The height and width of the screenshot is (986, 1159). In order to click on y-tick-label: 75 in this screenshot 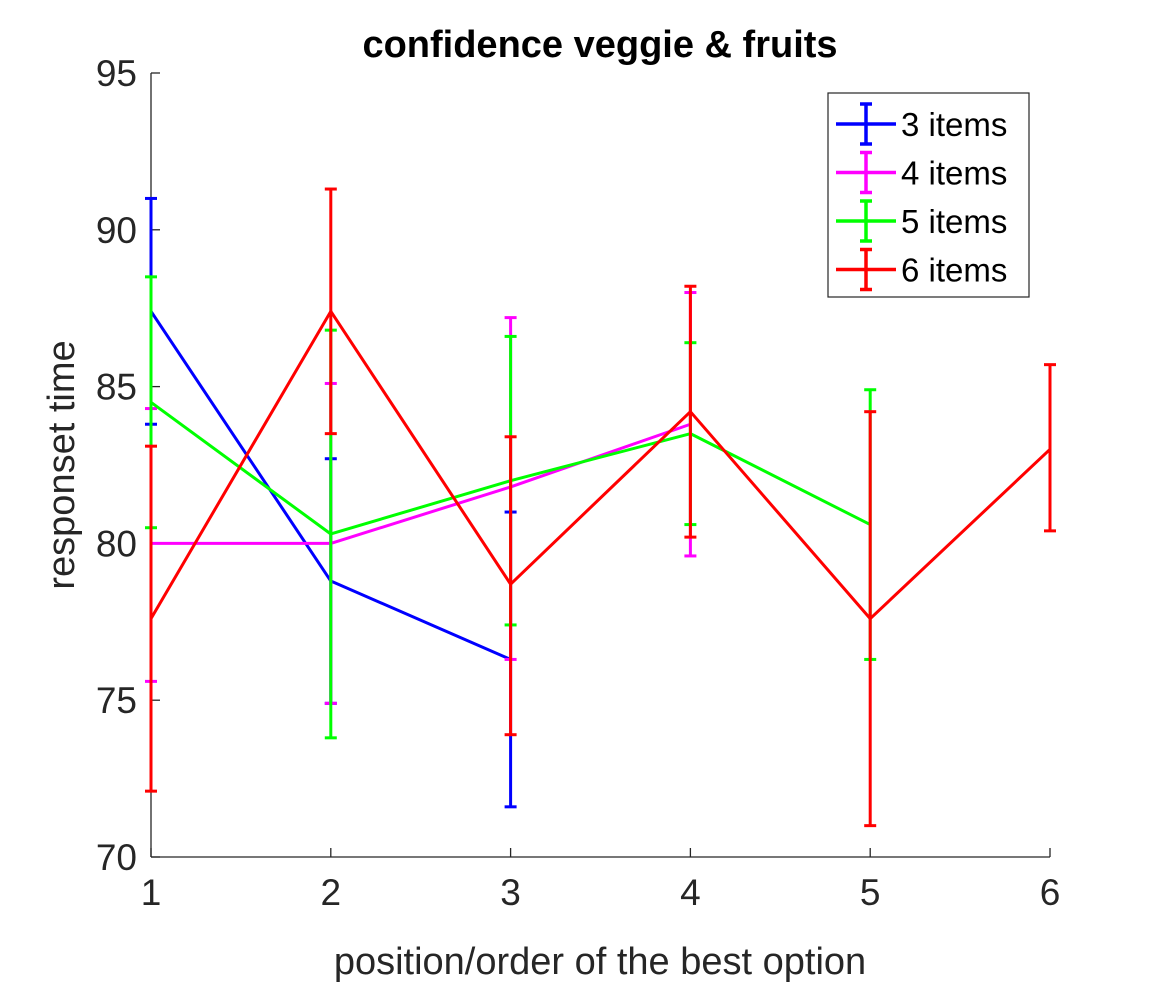, I will do `click(116, 700)`.